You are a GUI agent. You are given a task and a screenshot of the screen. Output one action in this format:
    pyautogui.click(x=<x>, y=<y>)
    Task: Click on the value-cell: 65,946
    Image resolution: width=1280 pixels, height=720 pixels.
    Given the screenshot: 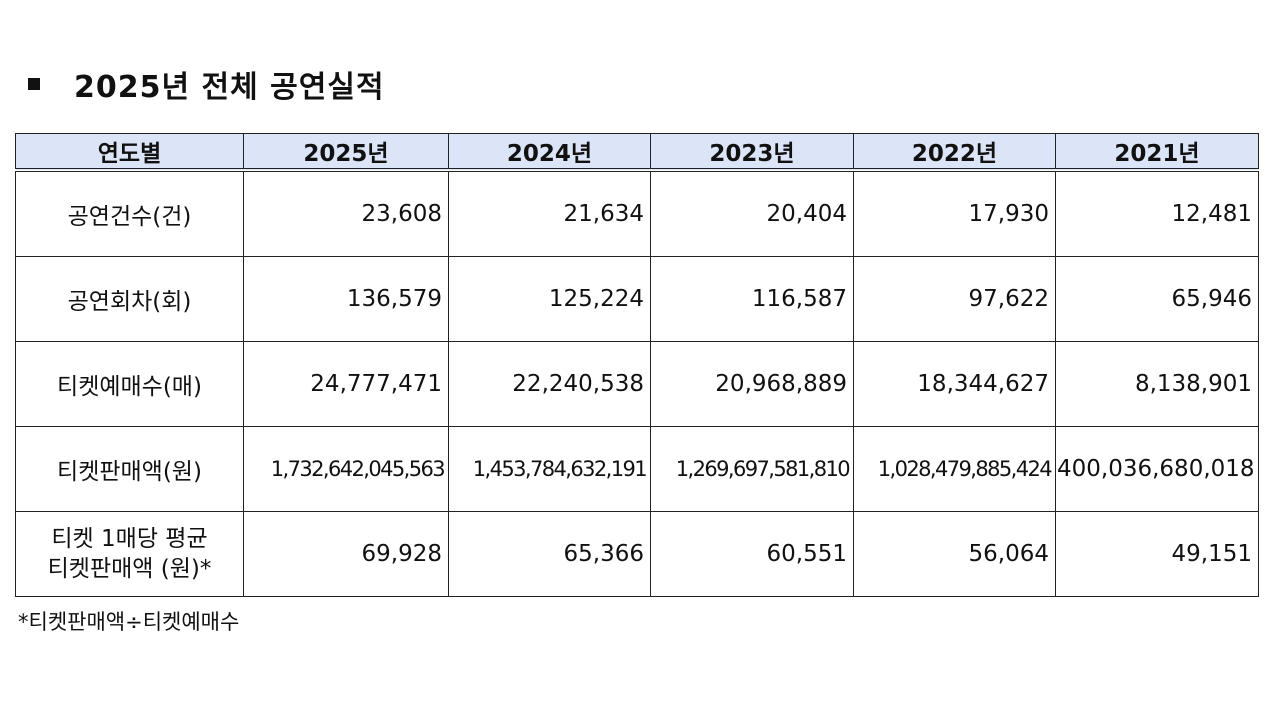 What is the action you would take?
    pyautogui.click(x=1157, y=299)
    